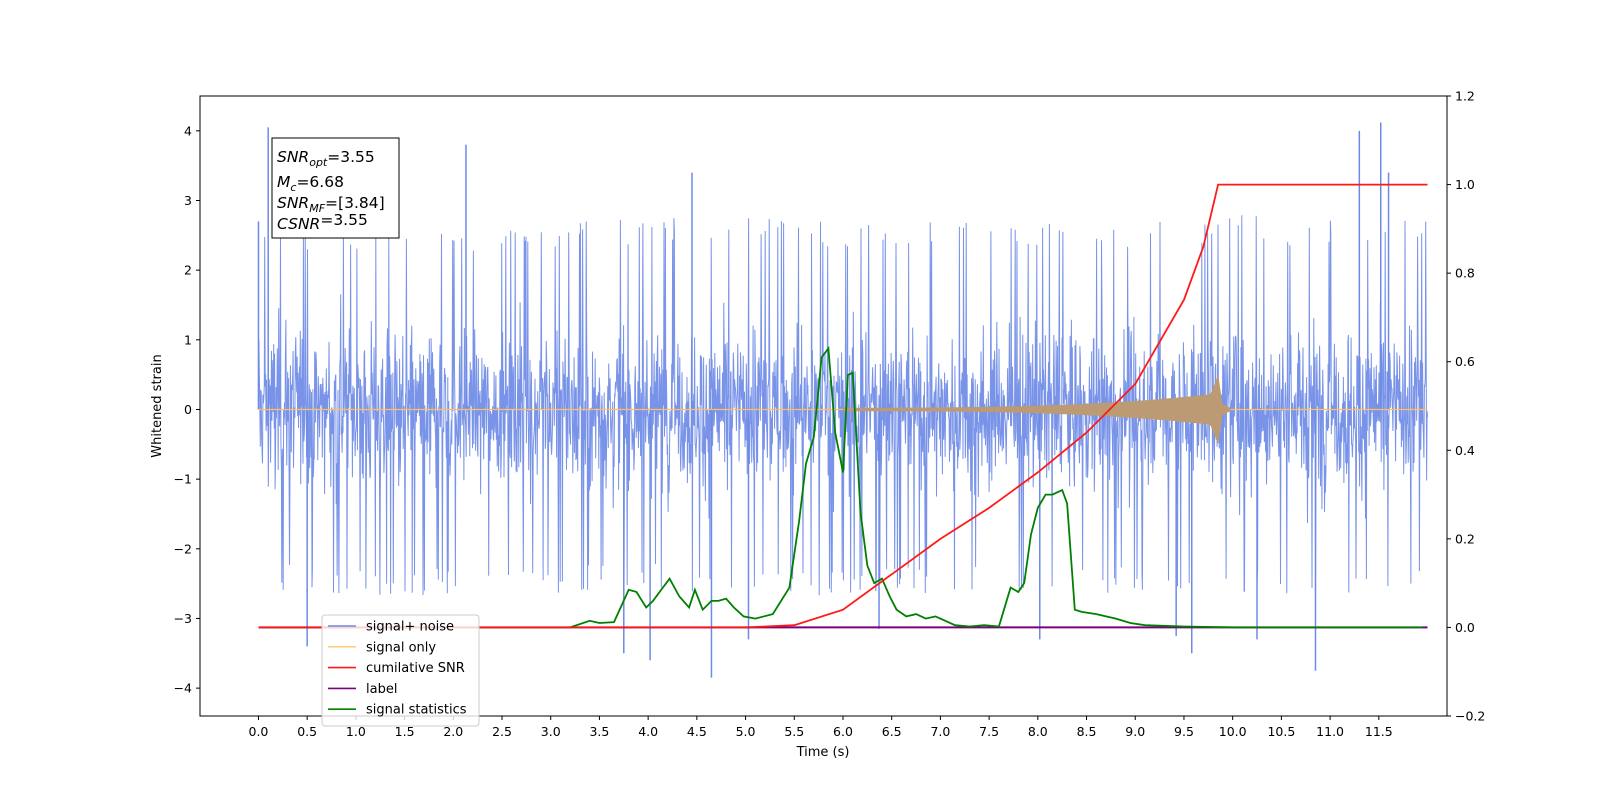 The width and height of the screenshot is (1600, 800). I want to click on legend-label: signal statistics, so click(416, 710).